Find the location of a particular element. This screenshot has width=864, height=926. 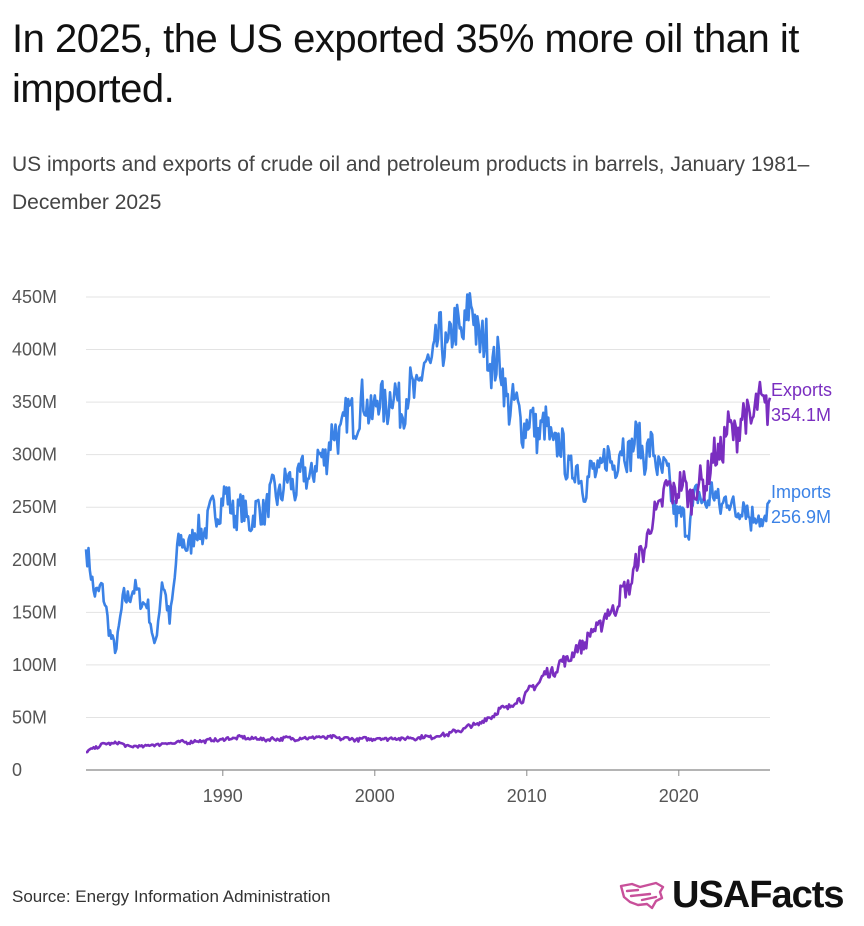

x-tick-label: 2000 is located at coordinates (375, 796).